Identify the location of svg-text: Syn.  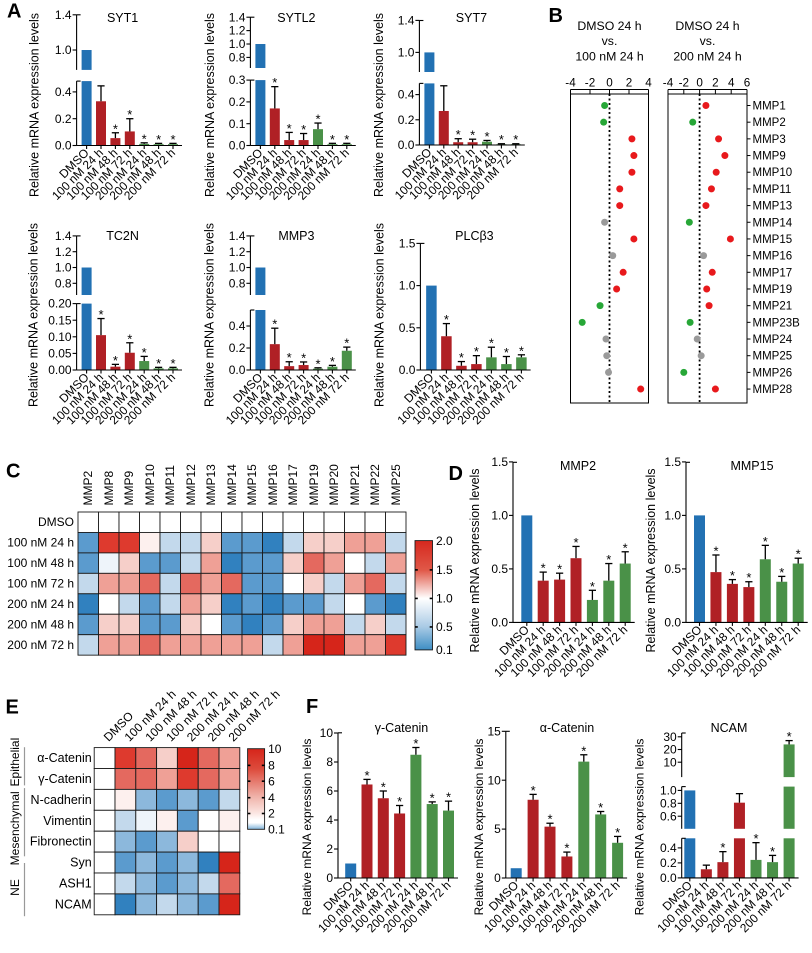
(81, 863).